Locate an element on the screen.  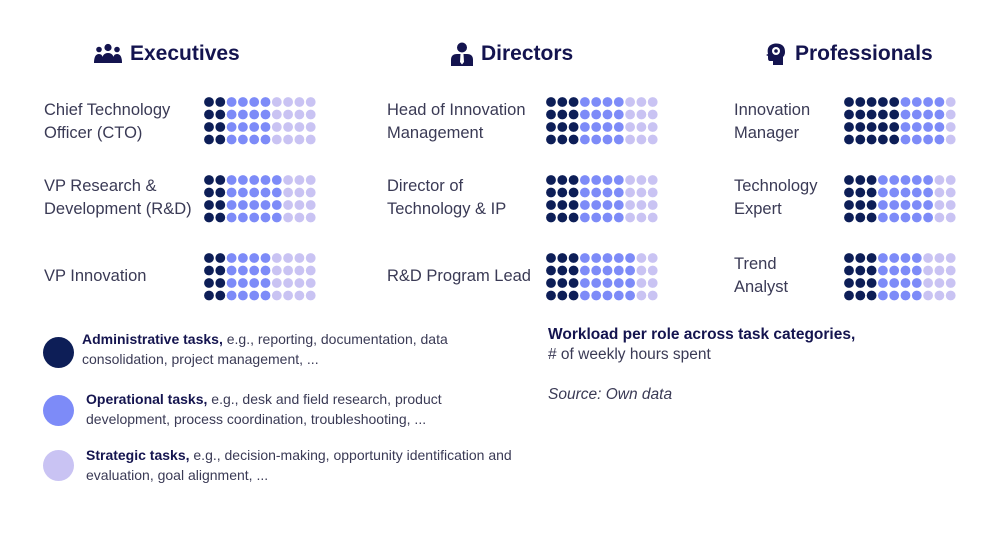
legend-dot-strategic is located at coordinates (58, 465).